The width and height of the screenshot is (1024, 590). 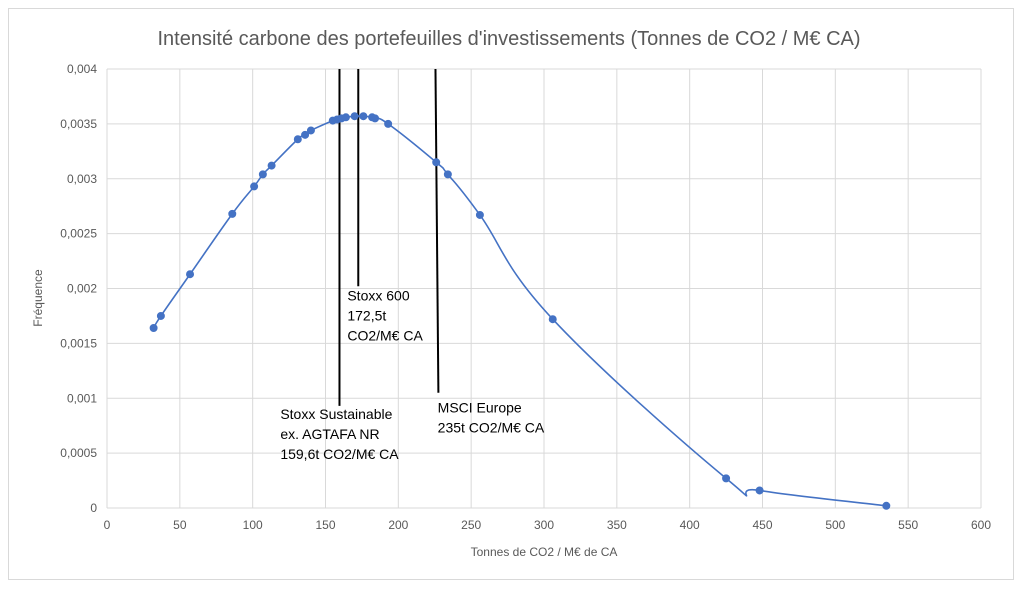 What do you see at coordinates (544, 552) in the screenshot?
I see `x-axis-title: Tonnes de CO2 / M€ de CA` at bounding box center [544, 552].